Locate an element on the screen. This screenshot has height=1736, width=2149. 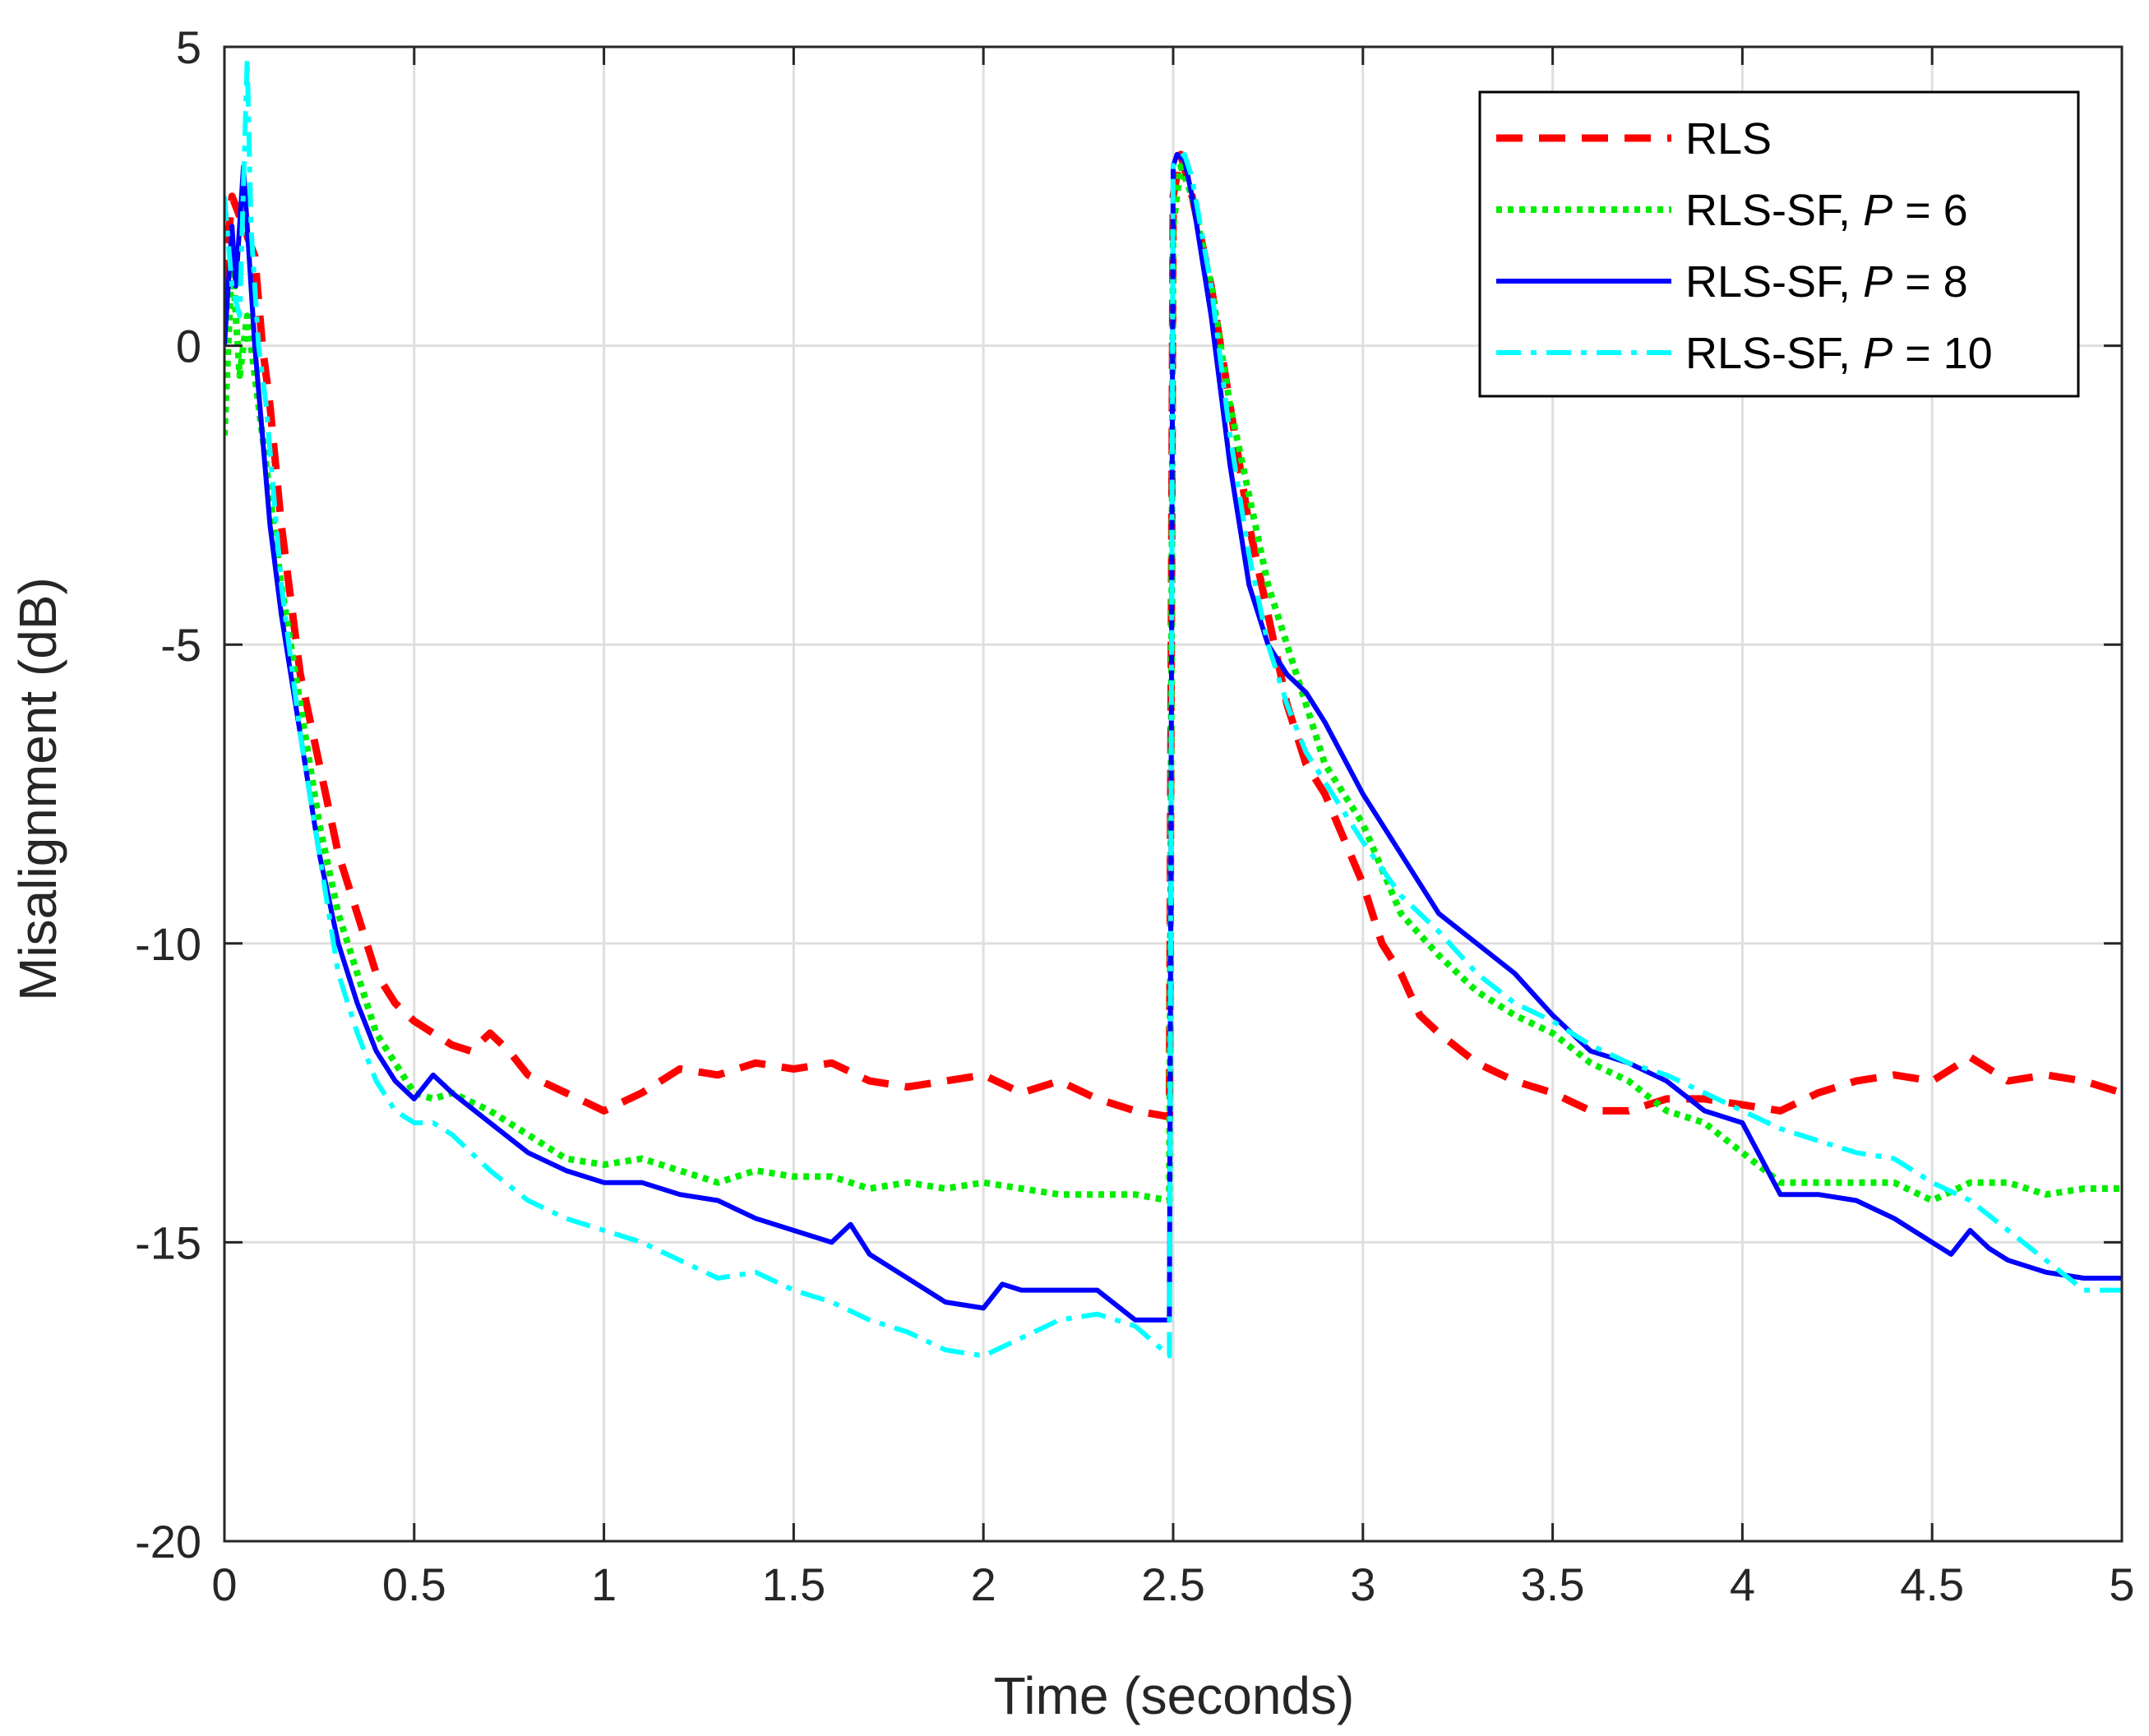
y-axis-title: Misalignment (dB) is located at coordinates (37, 789).